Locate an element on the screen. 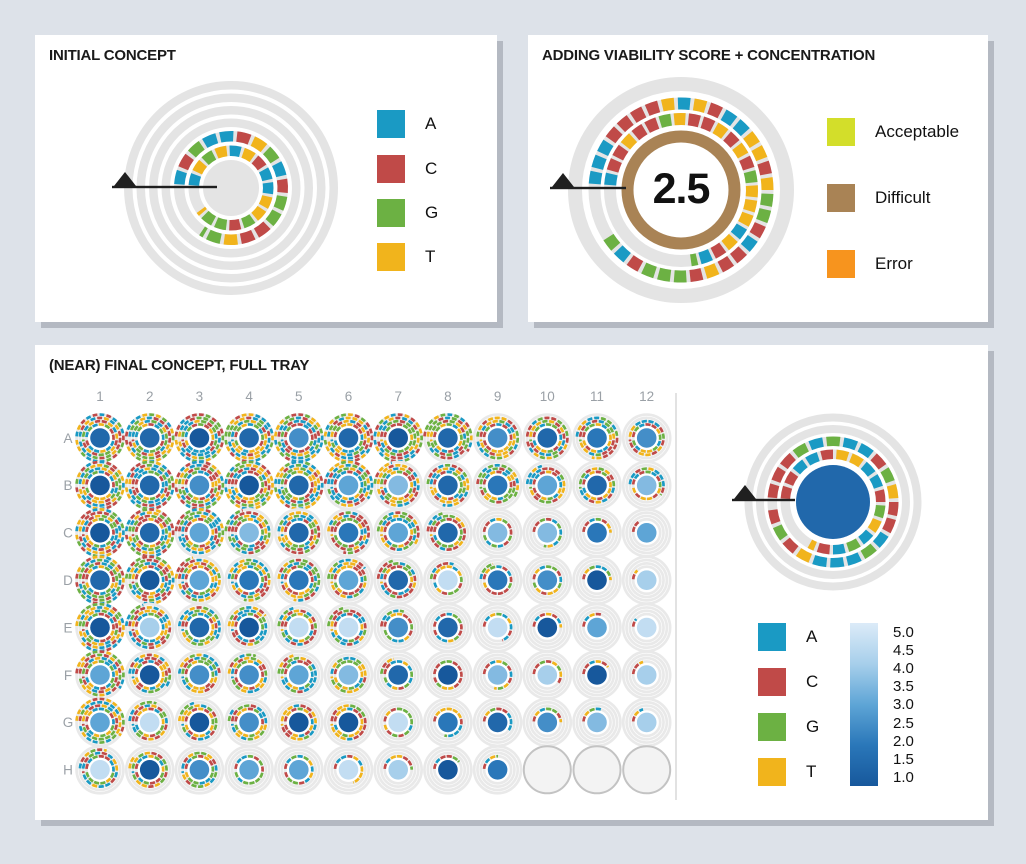 This screenshot has height=864, width=1026. well-center-D7 is located at coordinates (398, 580).